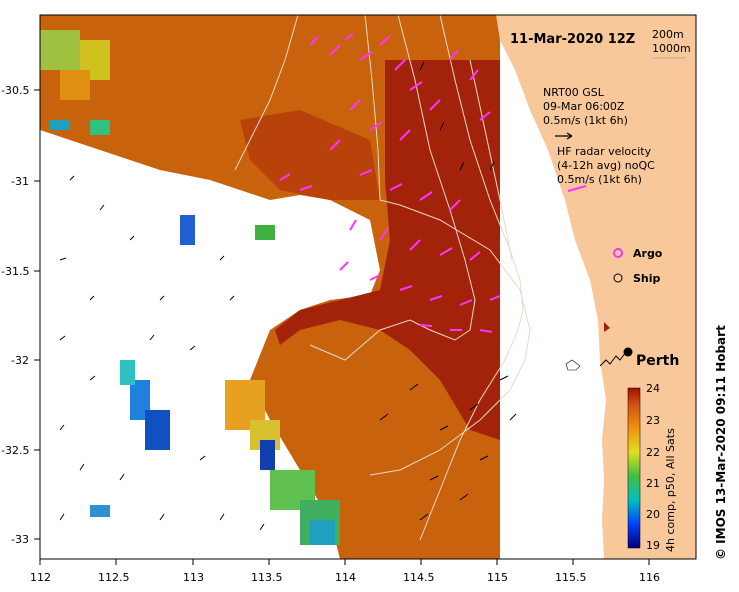  I want to click on depth-label-200m: 200m, so click(668, 34).